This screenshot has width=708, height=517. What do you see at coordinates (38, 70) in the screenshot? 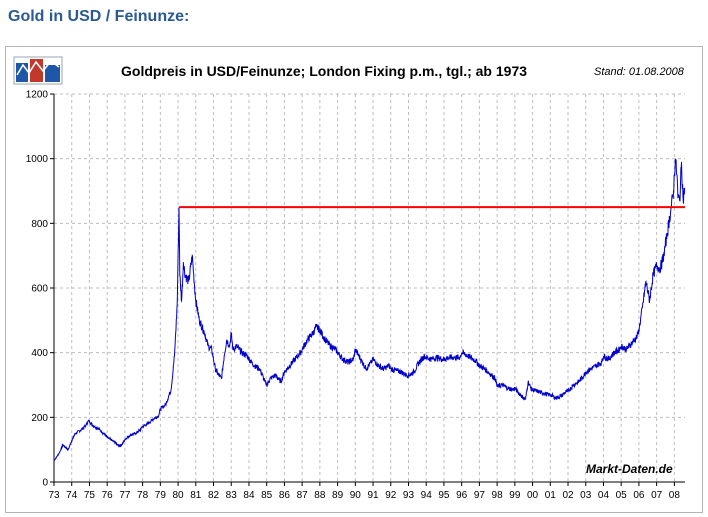
I see `chart-logo` at bounding box center [38, 70].